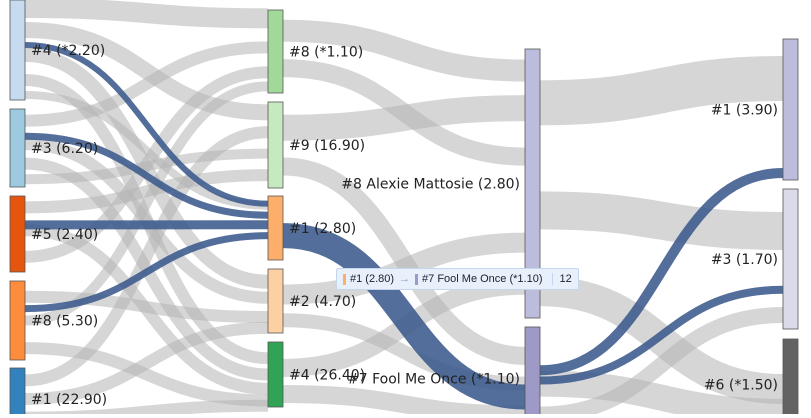  Describe the element at coordinates (275, 51) in the screenshot. I see `node-c1n0` at that location.